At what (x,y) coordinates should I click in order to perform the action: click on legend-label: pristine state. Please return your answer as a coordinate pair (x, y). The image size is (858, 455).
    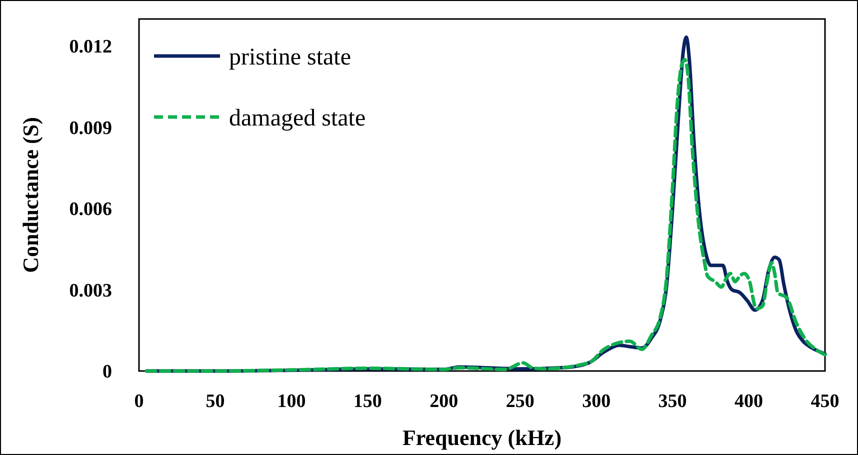
    Looking at the image, I should click on (290, 57).